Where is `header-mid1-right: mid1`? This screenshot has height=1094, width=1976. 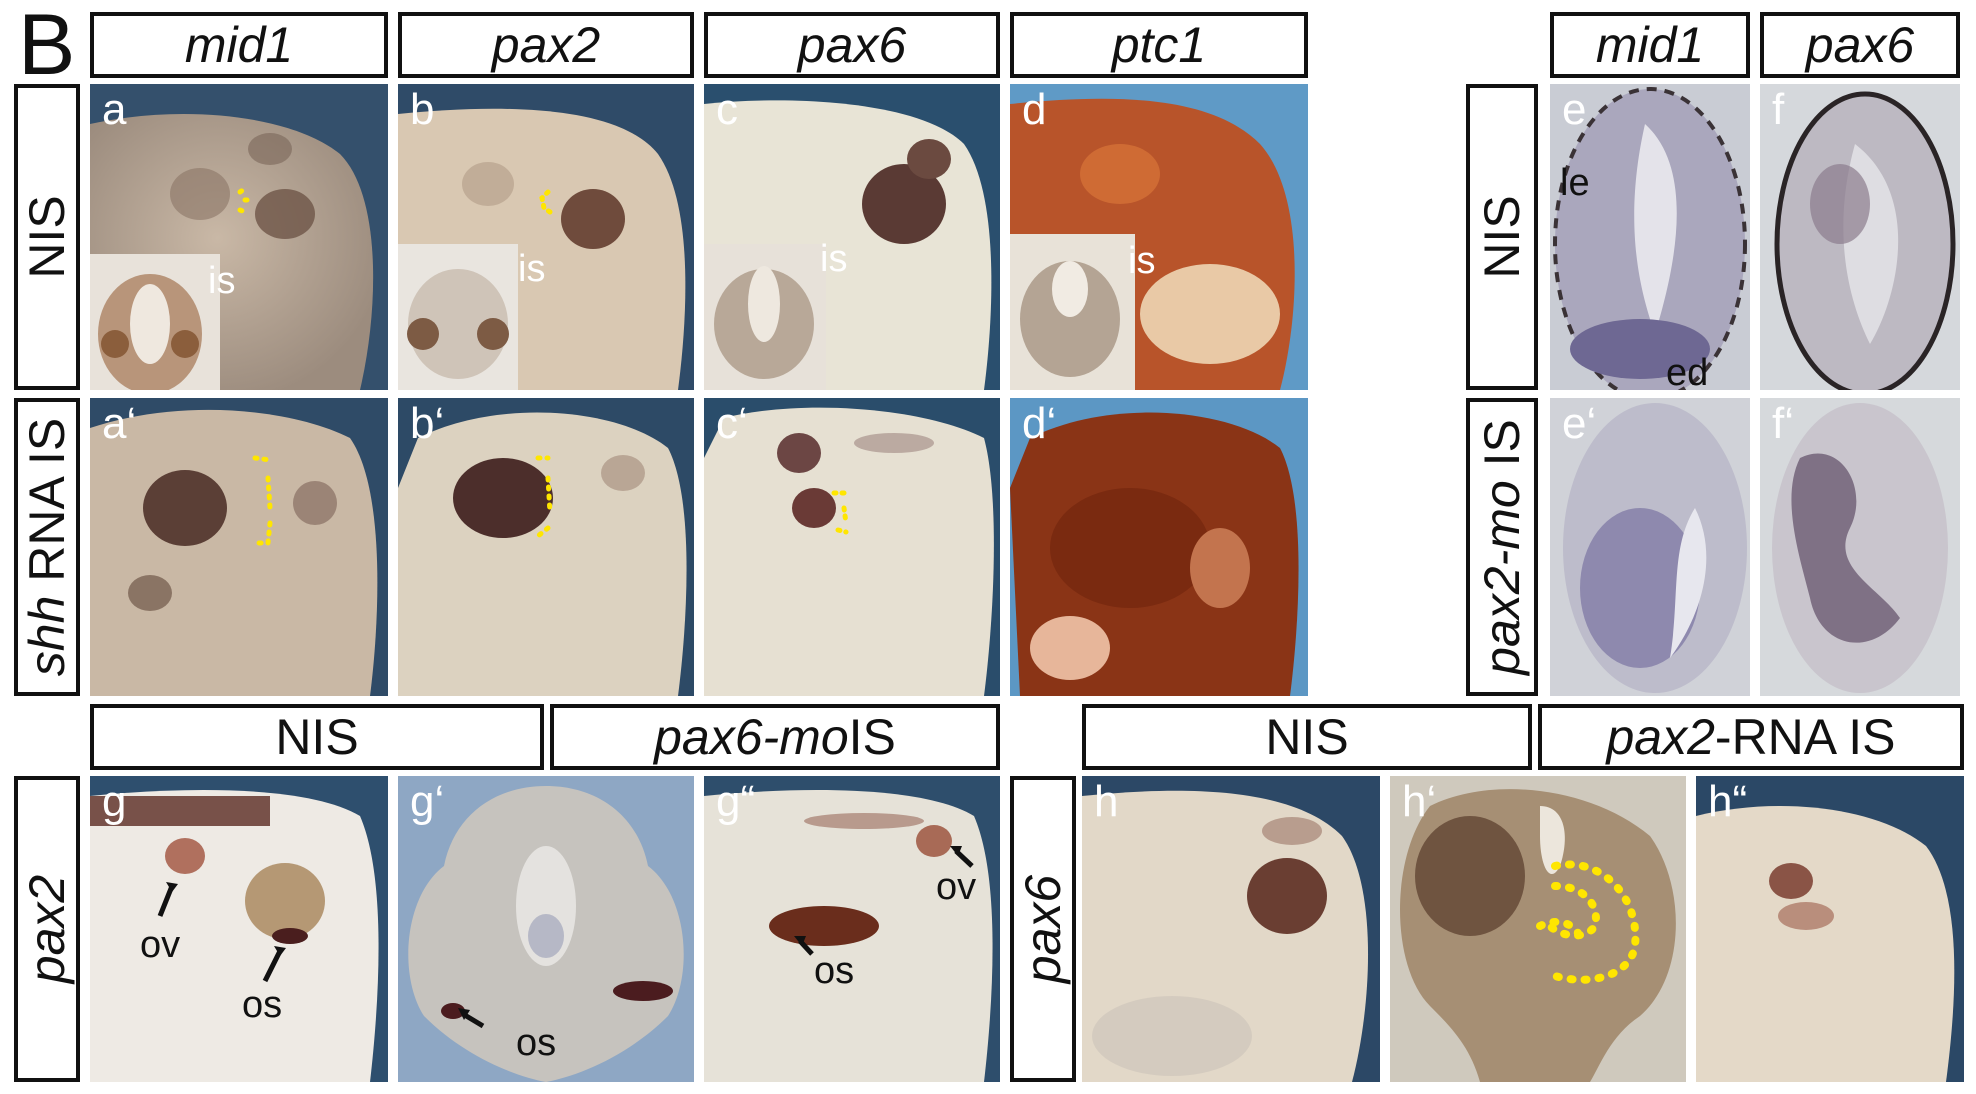
header-mid1-right: mid1 is located at coordinates (1650, 45).